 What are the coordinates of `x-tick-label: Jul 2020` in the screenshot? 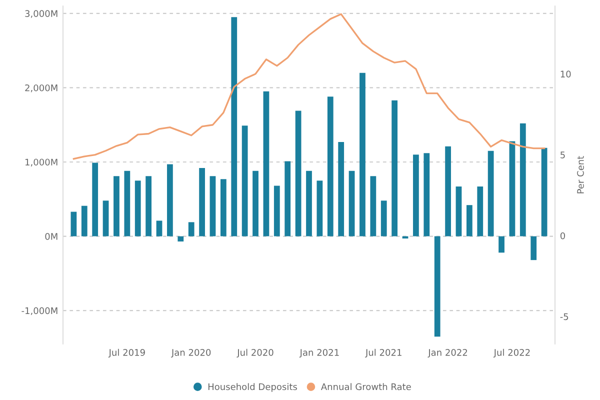 It's located at (255, 353).